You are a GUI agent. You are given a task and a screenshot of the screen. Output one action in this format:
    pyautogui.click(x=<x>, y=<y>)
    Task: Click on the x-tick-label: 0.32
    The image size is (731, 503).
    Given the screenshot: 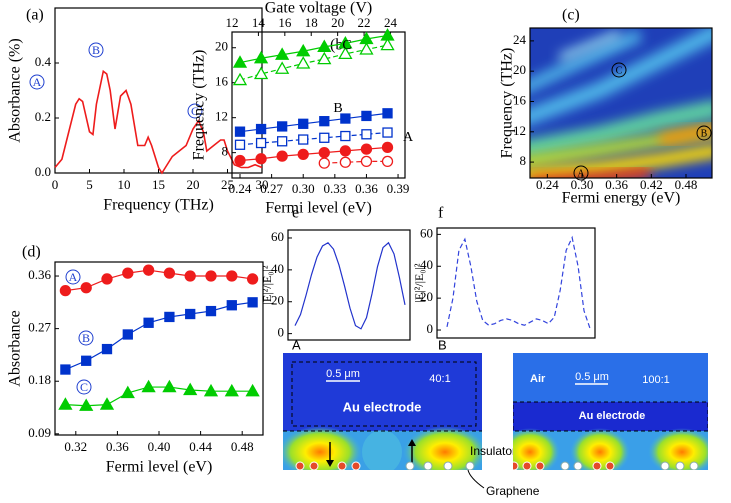 What is the action you would take?
    pyautogui.click(x=75, y=446)
    